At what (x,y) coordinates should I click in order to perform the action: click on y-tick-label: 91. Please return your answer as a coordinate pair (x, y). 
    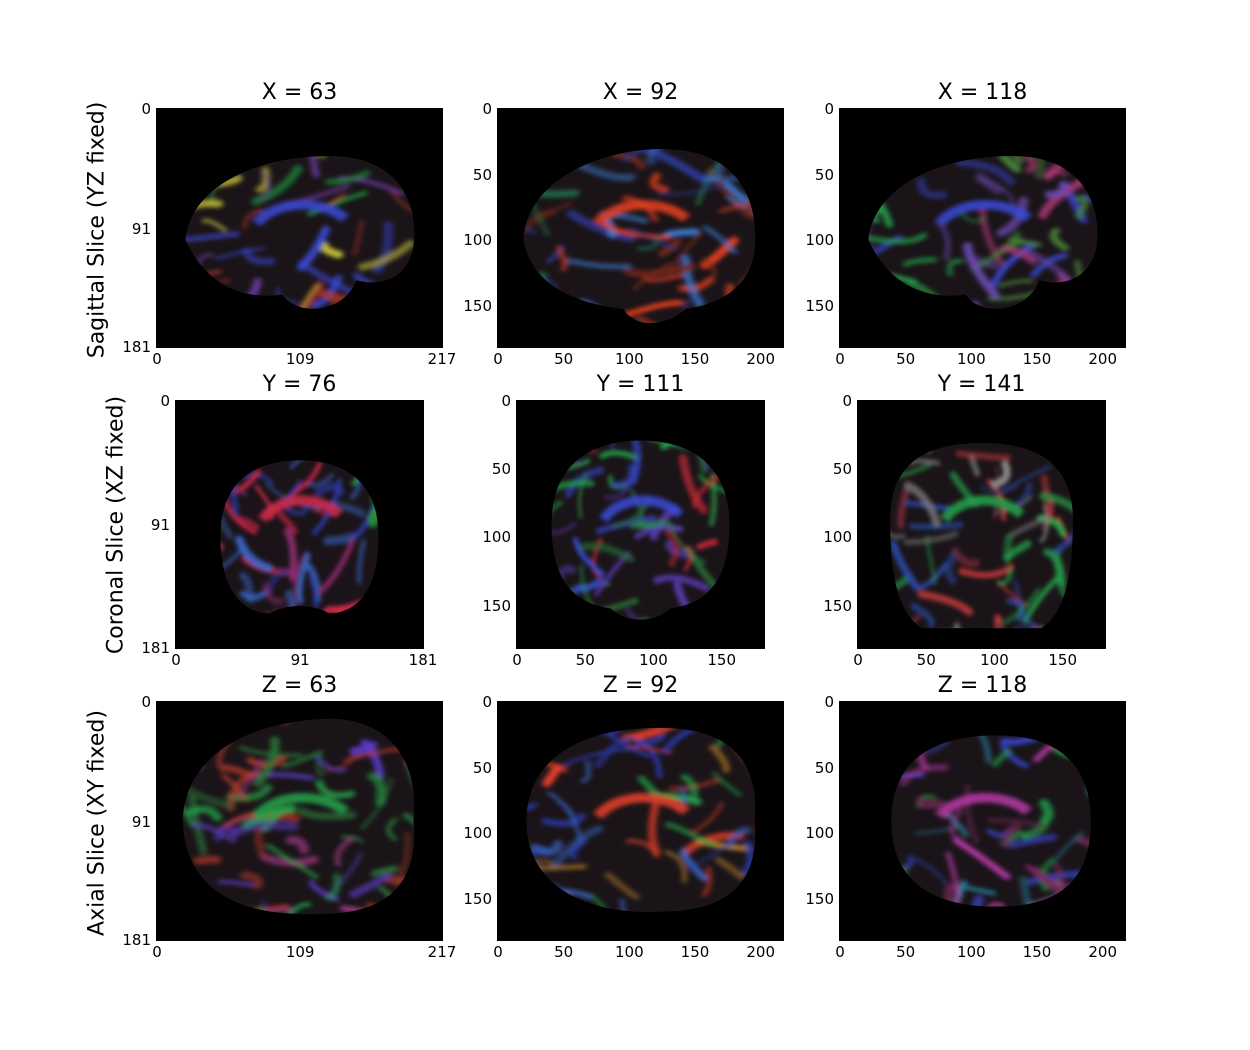
    Looking at the image, I should click on (160, 525).